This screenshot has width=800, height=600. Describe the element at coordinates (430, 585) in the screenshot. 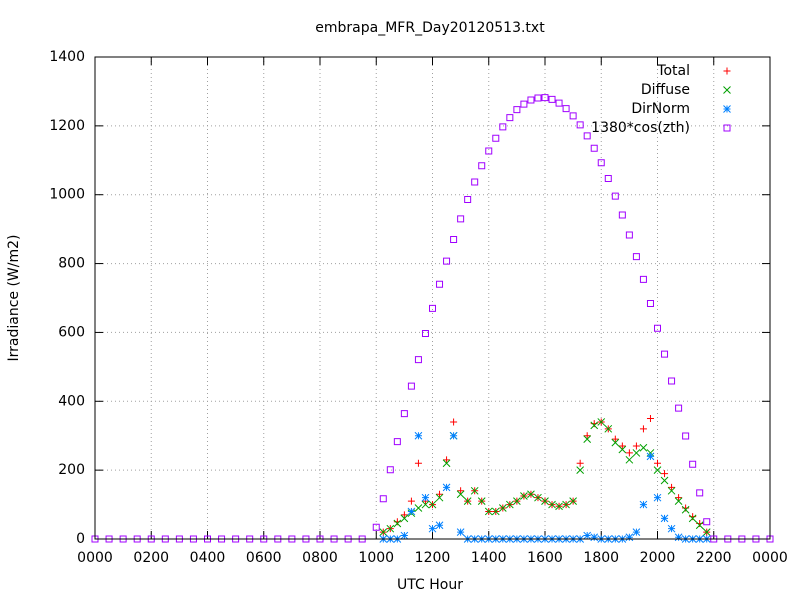

I see `x-axis-label: UTC Hour` at that location.